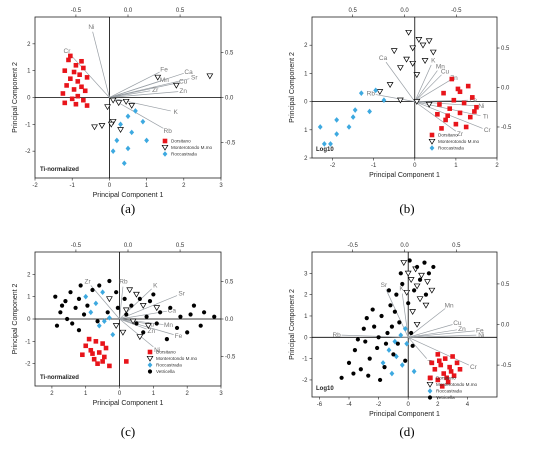  I want to click on loading-label-zn: Zn, so click(183, 91).